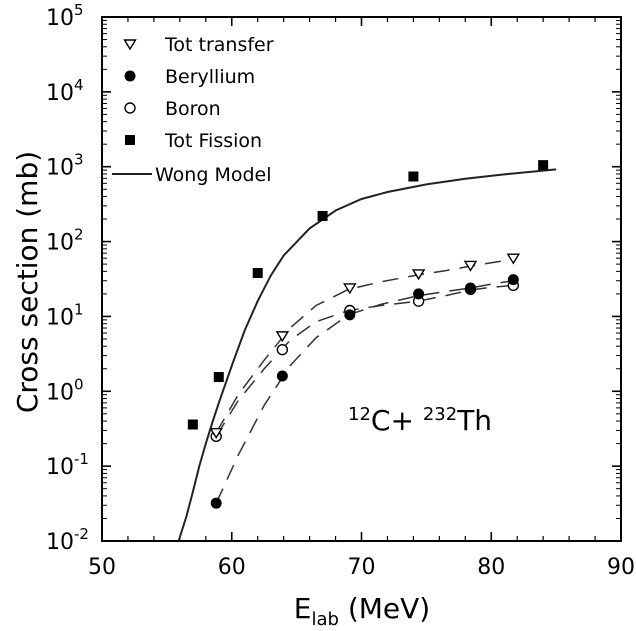  I want to click on annotation-reaction: 12C+ 232Th, so click(420, 421).